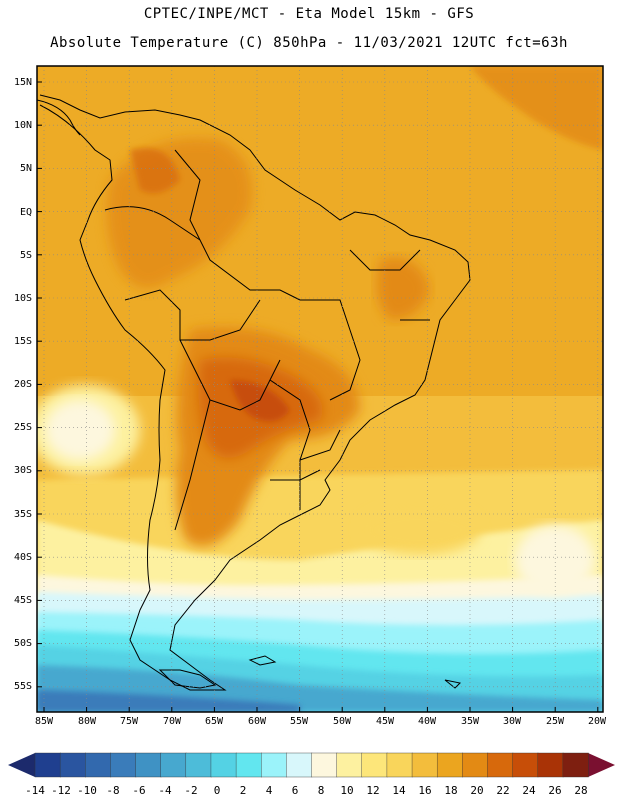 This screenshot has width=618, height=800. What do you see at coordinates (555, 721) in the screenshot?
I see `lon-label: 25W` at bounding box center [555, 721].